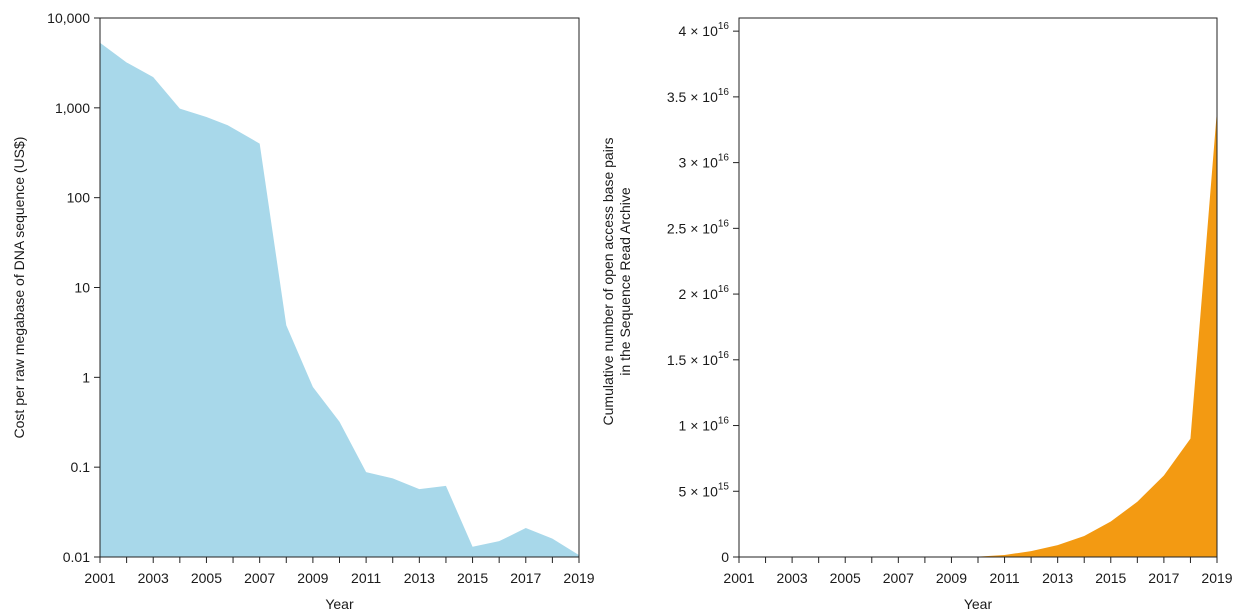  I want to click on y-tick-label: 0, so click(725, 557).